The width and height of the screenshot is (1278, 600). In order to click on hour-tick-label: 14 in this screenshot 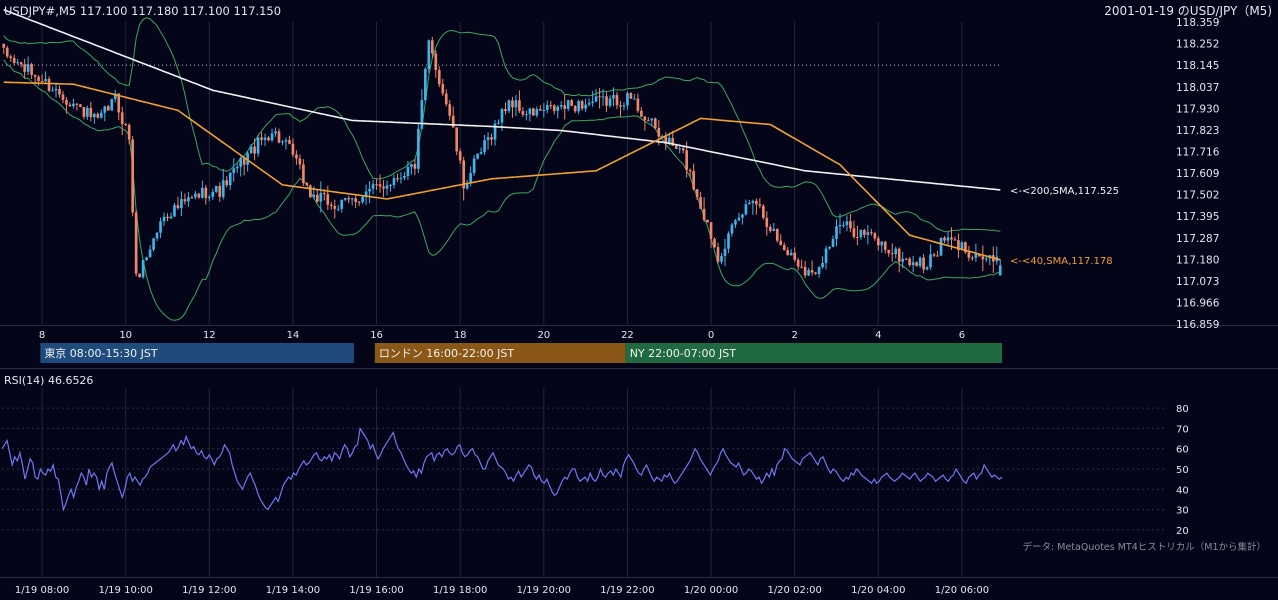, I will do `click(293, 335)`.